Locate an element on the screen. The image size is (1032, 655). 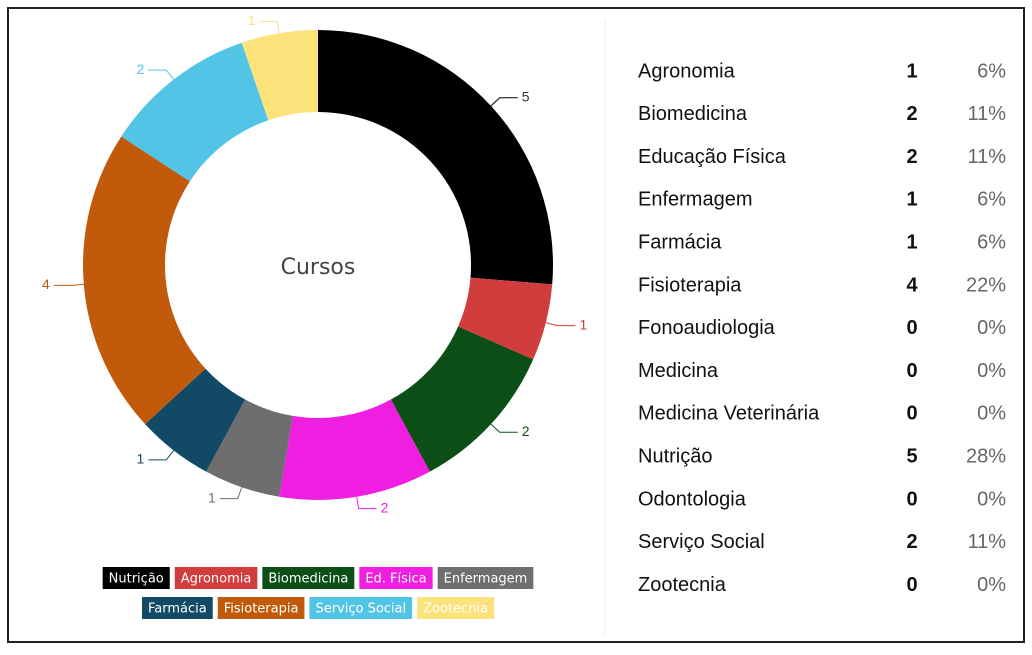
table-name: Biomedicina is located at coordinates (693, 114).